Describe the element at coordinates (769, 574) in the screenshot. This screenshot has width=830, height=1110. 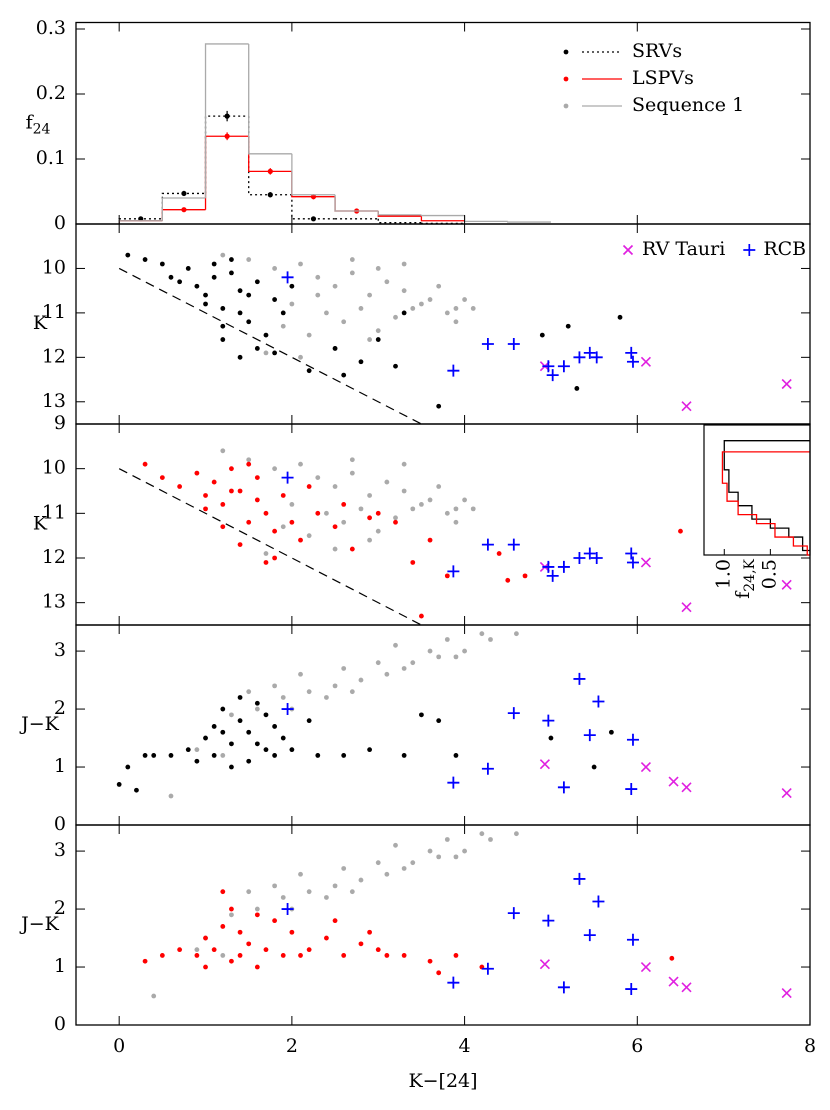
I see `inset-tick-label: 0.5` at that location.